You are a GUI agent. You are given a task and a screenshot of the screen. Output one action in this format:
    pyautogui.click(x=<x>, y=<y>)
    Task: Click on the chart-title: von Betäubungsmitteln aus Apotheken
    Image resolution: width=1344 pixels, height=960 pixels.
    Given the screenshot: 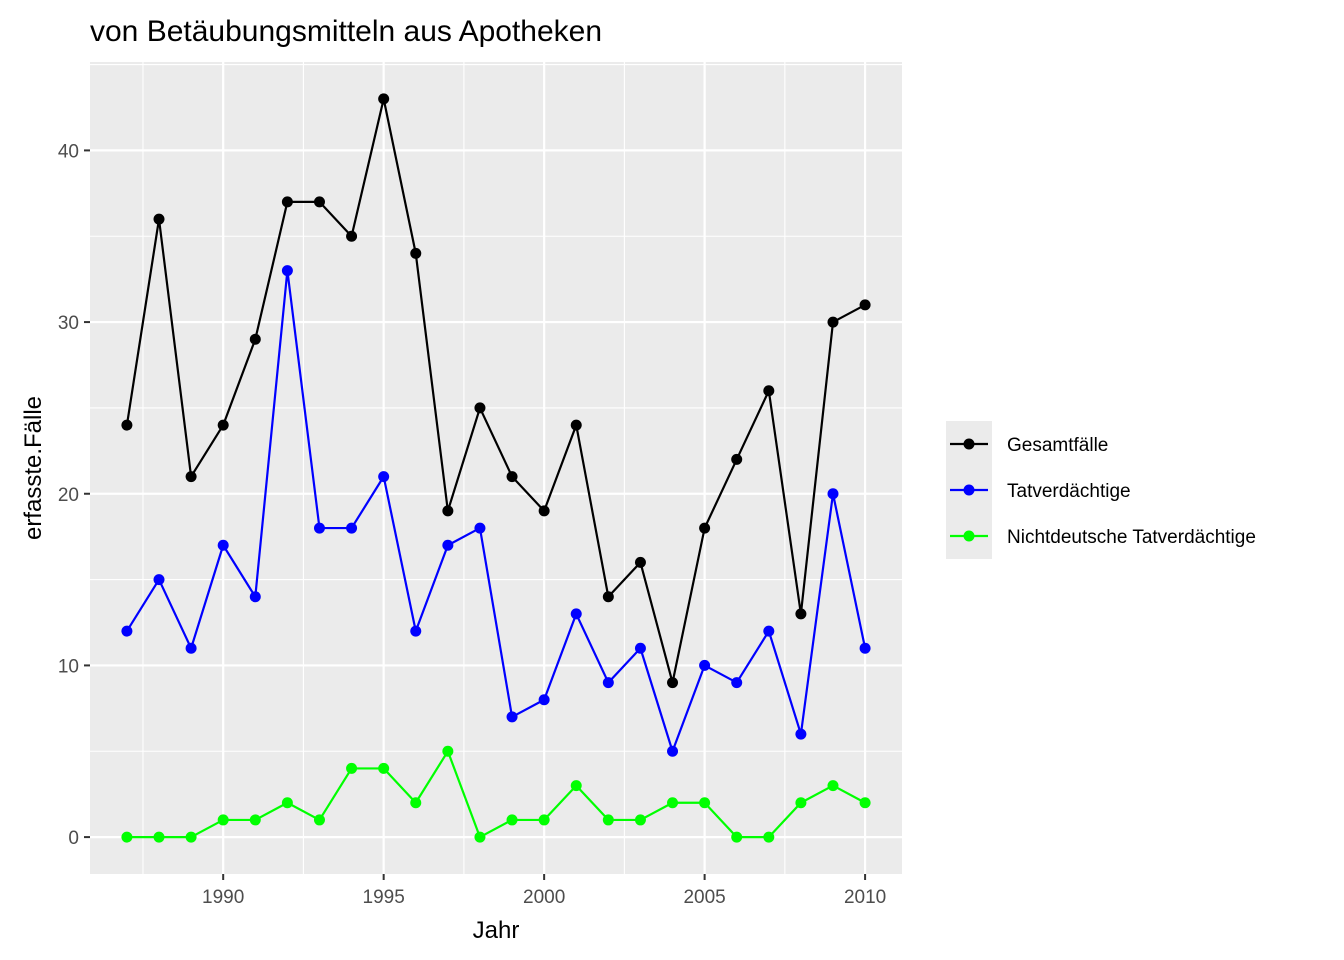 What is the action you would take?
    pyautogui.click(x=346, y=31)
    